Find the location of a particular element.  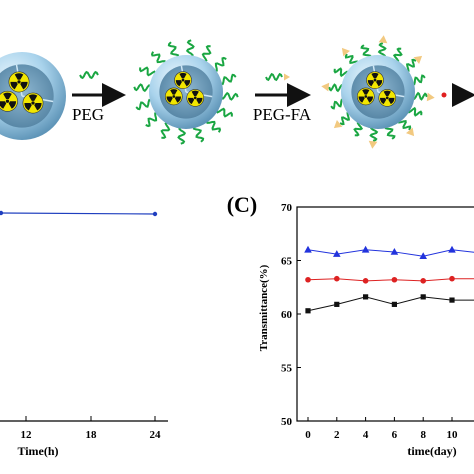

step2-label: PEG-FA is located at coordinates (282, 114).